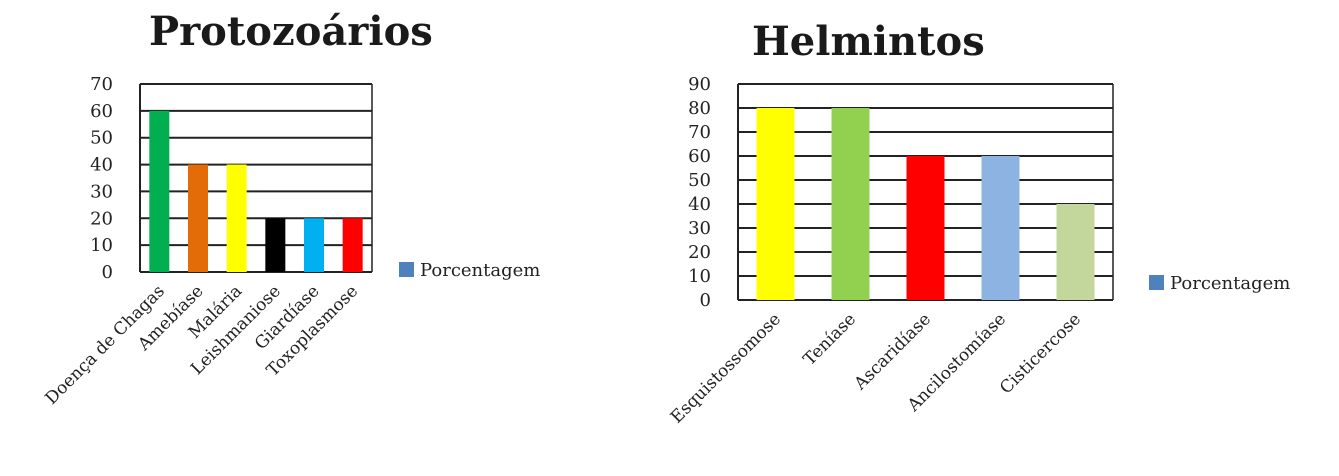 The height and width of the screenshot is (476, 1339). Describe the element at coordinates (1075, 252) in the screenshot. I see `bar-cisticercose` at that location.